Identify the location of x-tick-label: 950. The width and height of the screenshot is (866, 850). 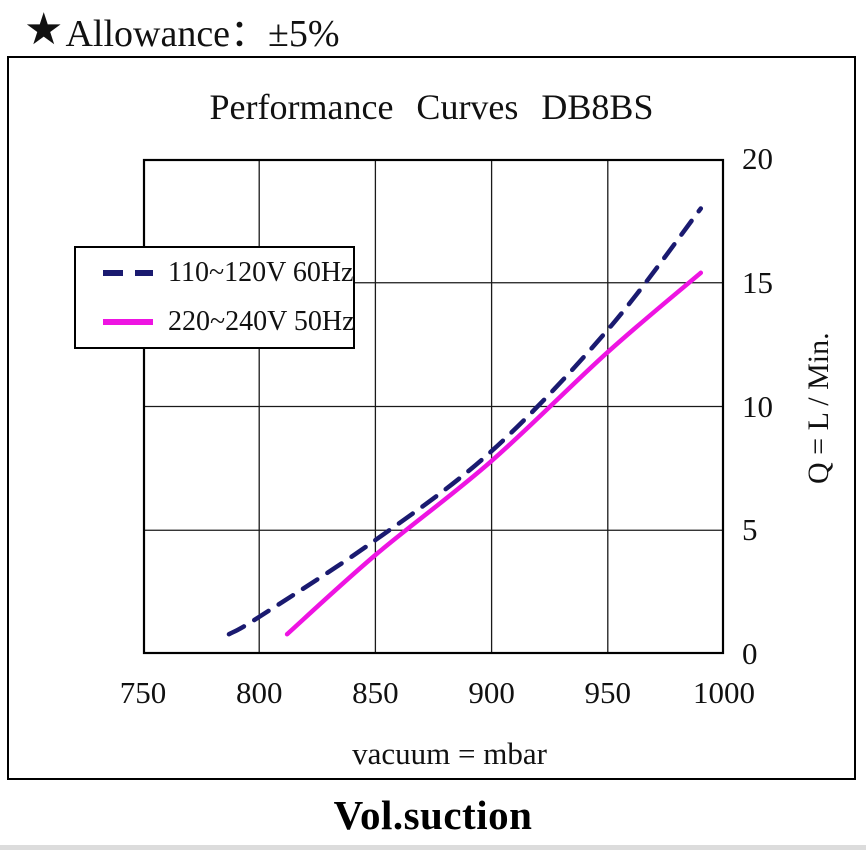
(608, 692).